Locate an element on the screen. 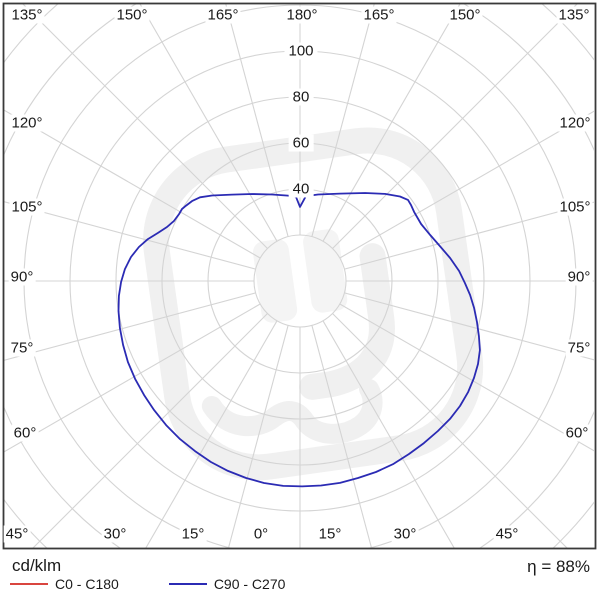  angle-label-right: 105° is located at coordinates (575, 207).